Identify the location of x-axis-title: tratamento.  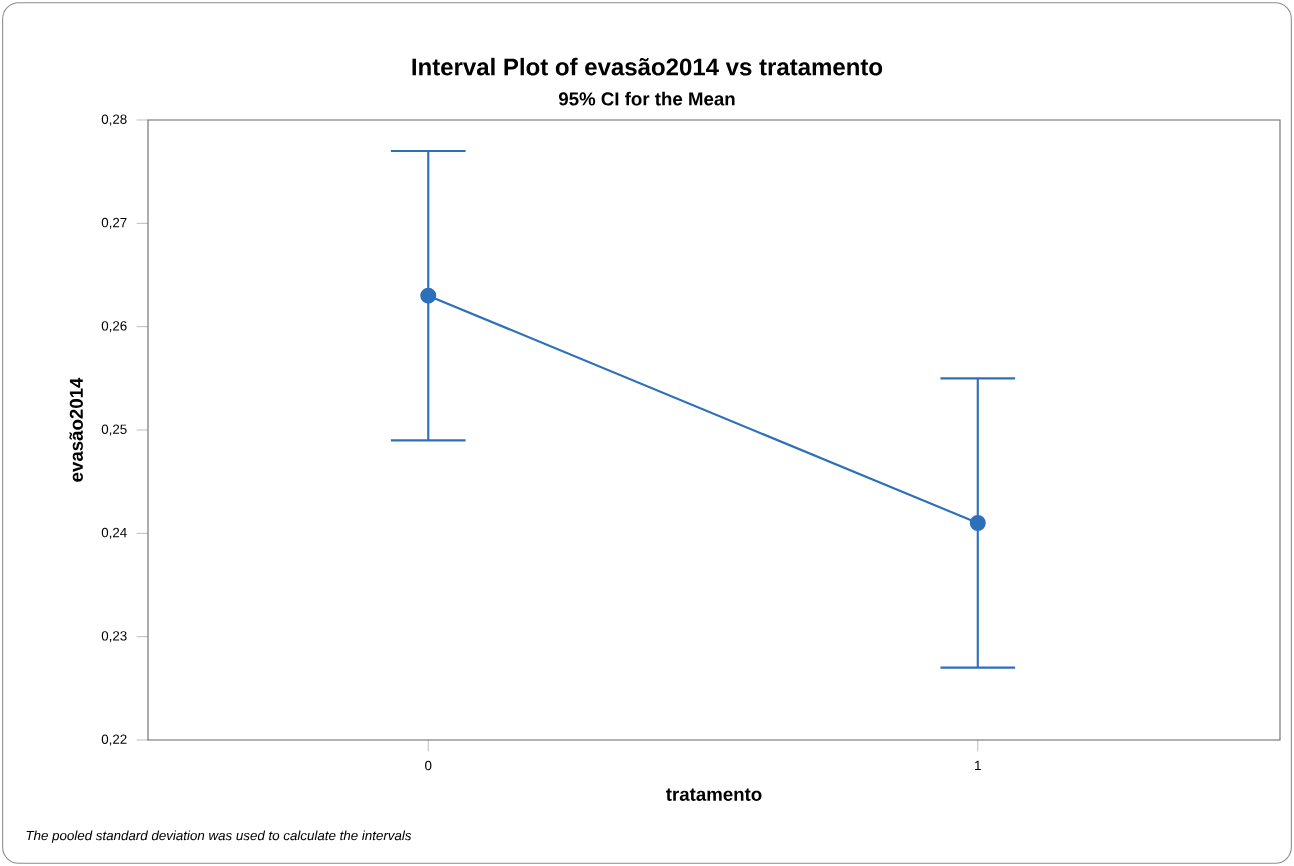
(713, 794).